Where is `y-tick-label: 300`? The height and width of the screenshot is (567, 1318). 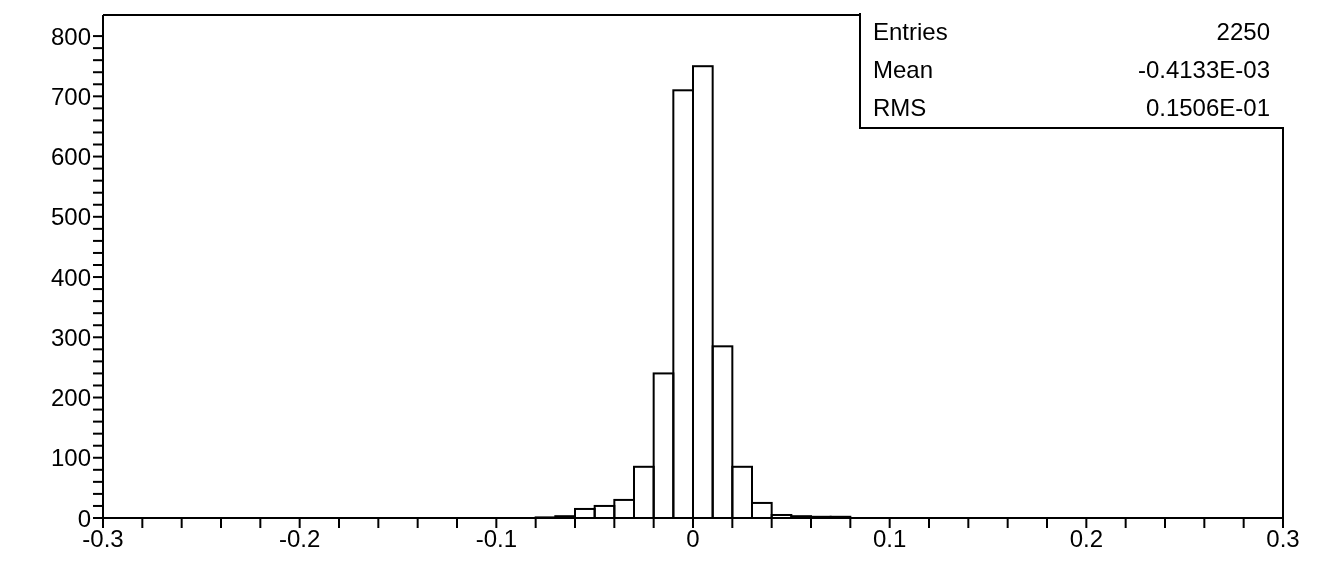 y-tick-label: 300 is located at coordinates (70, 337).